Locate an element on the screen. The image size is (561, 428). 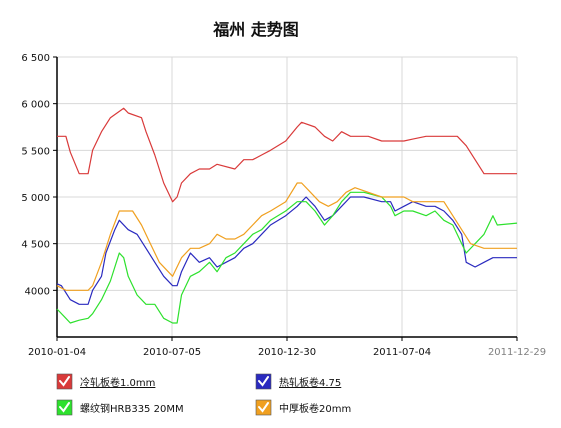
legend-item: 冷轧板卷1.0mm is located at coordinates (105, 381).